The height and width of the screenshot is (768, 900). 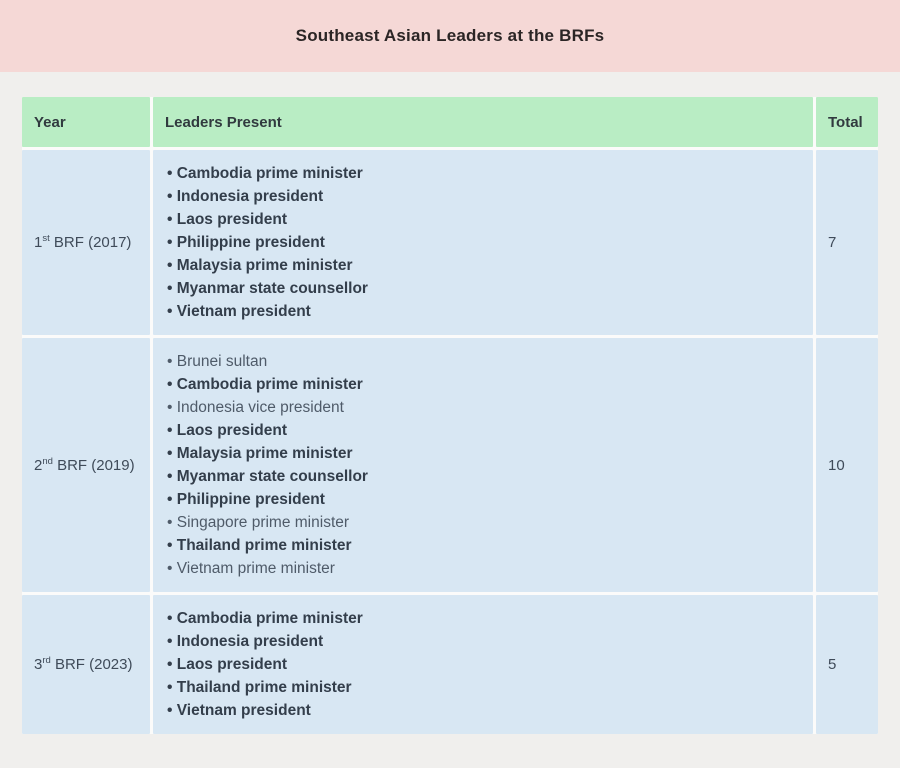 I want to click on year-label: 2nd BRF (2019), so click(x=84, y=464).